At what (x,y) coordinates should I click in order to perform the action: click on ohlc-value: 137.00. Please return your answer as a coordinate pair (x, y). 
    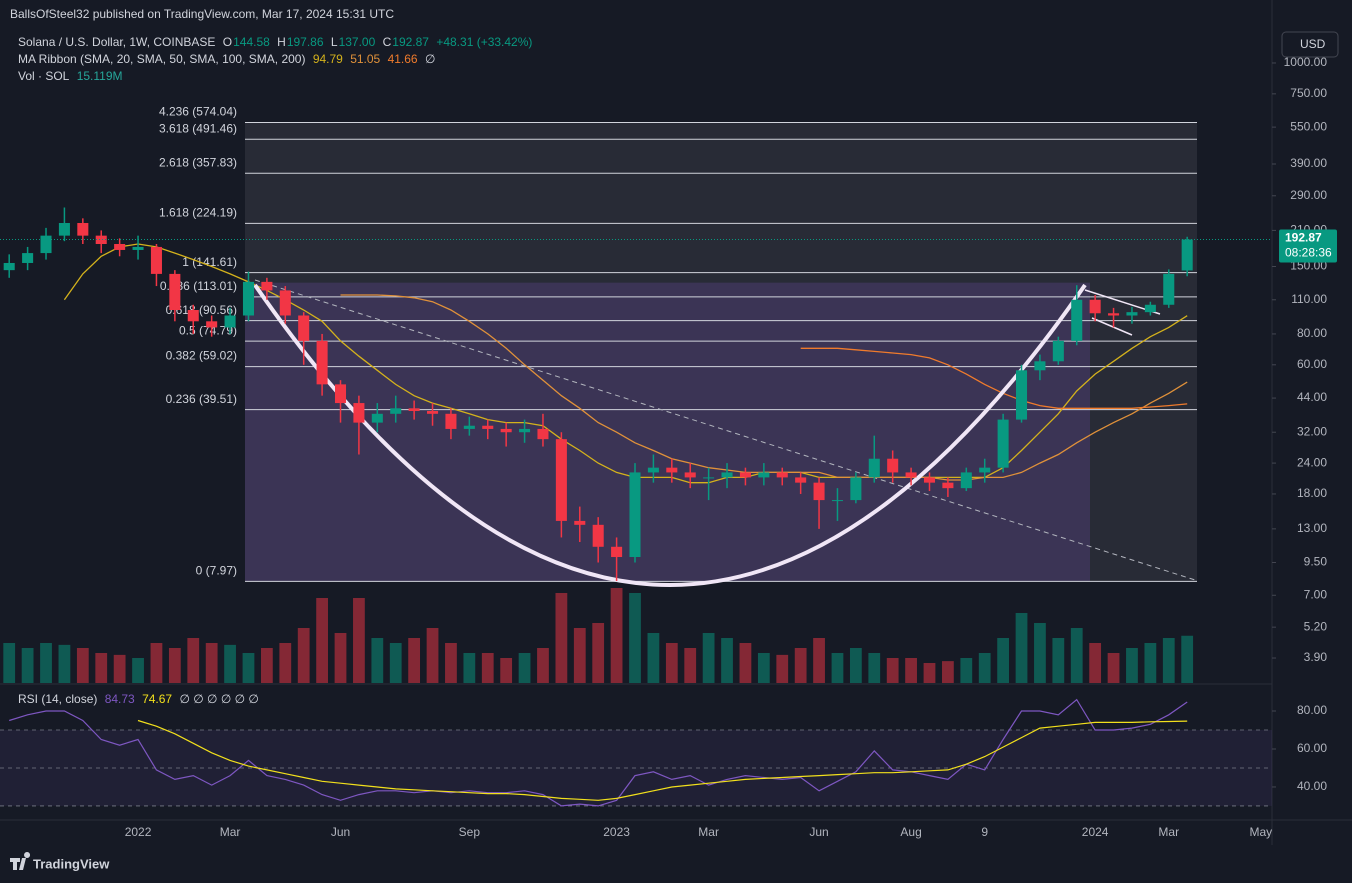
    Looking at the image, I should click on (357, 42).